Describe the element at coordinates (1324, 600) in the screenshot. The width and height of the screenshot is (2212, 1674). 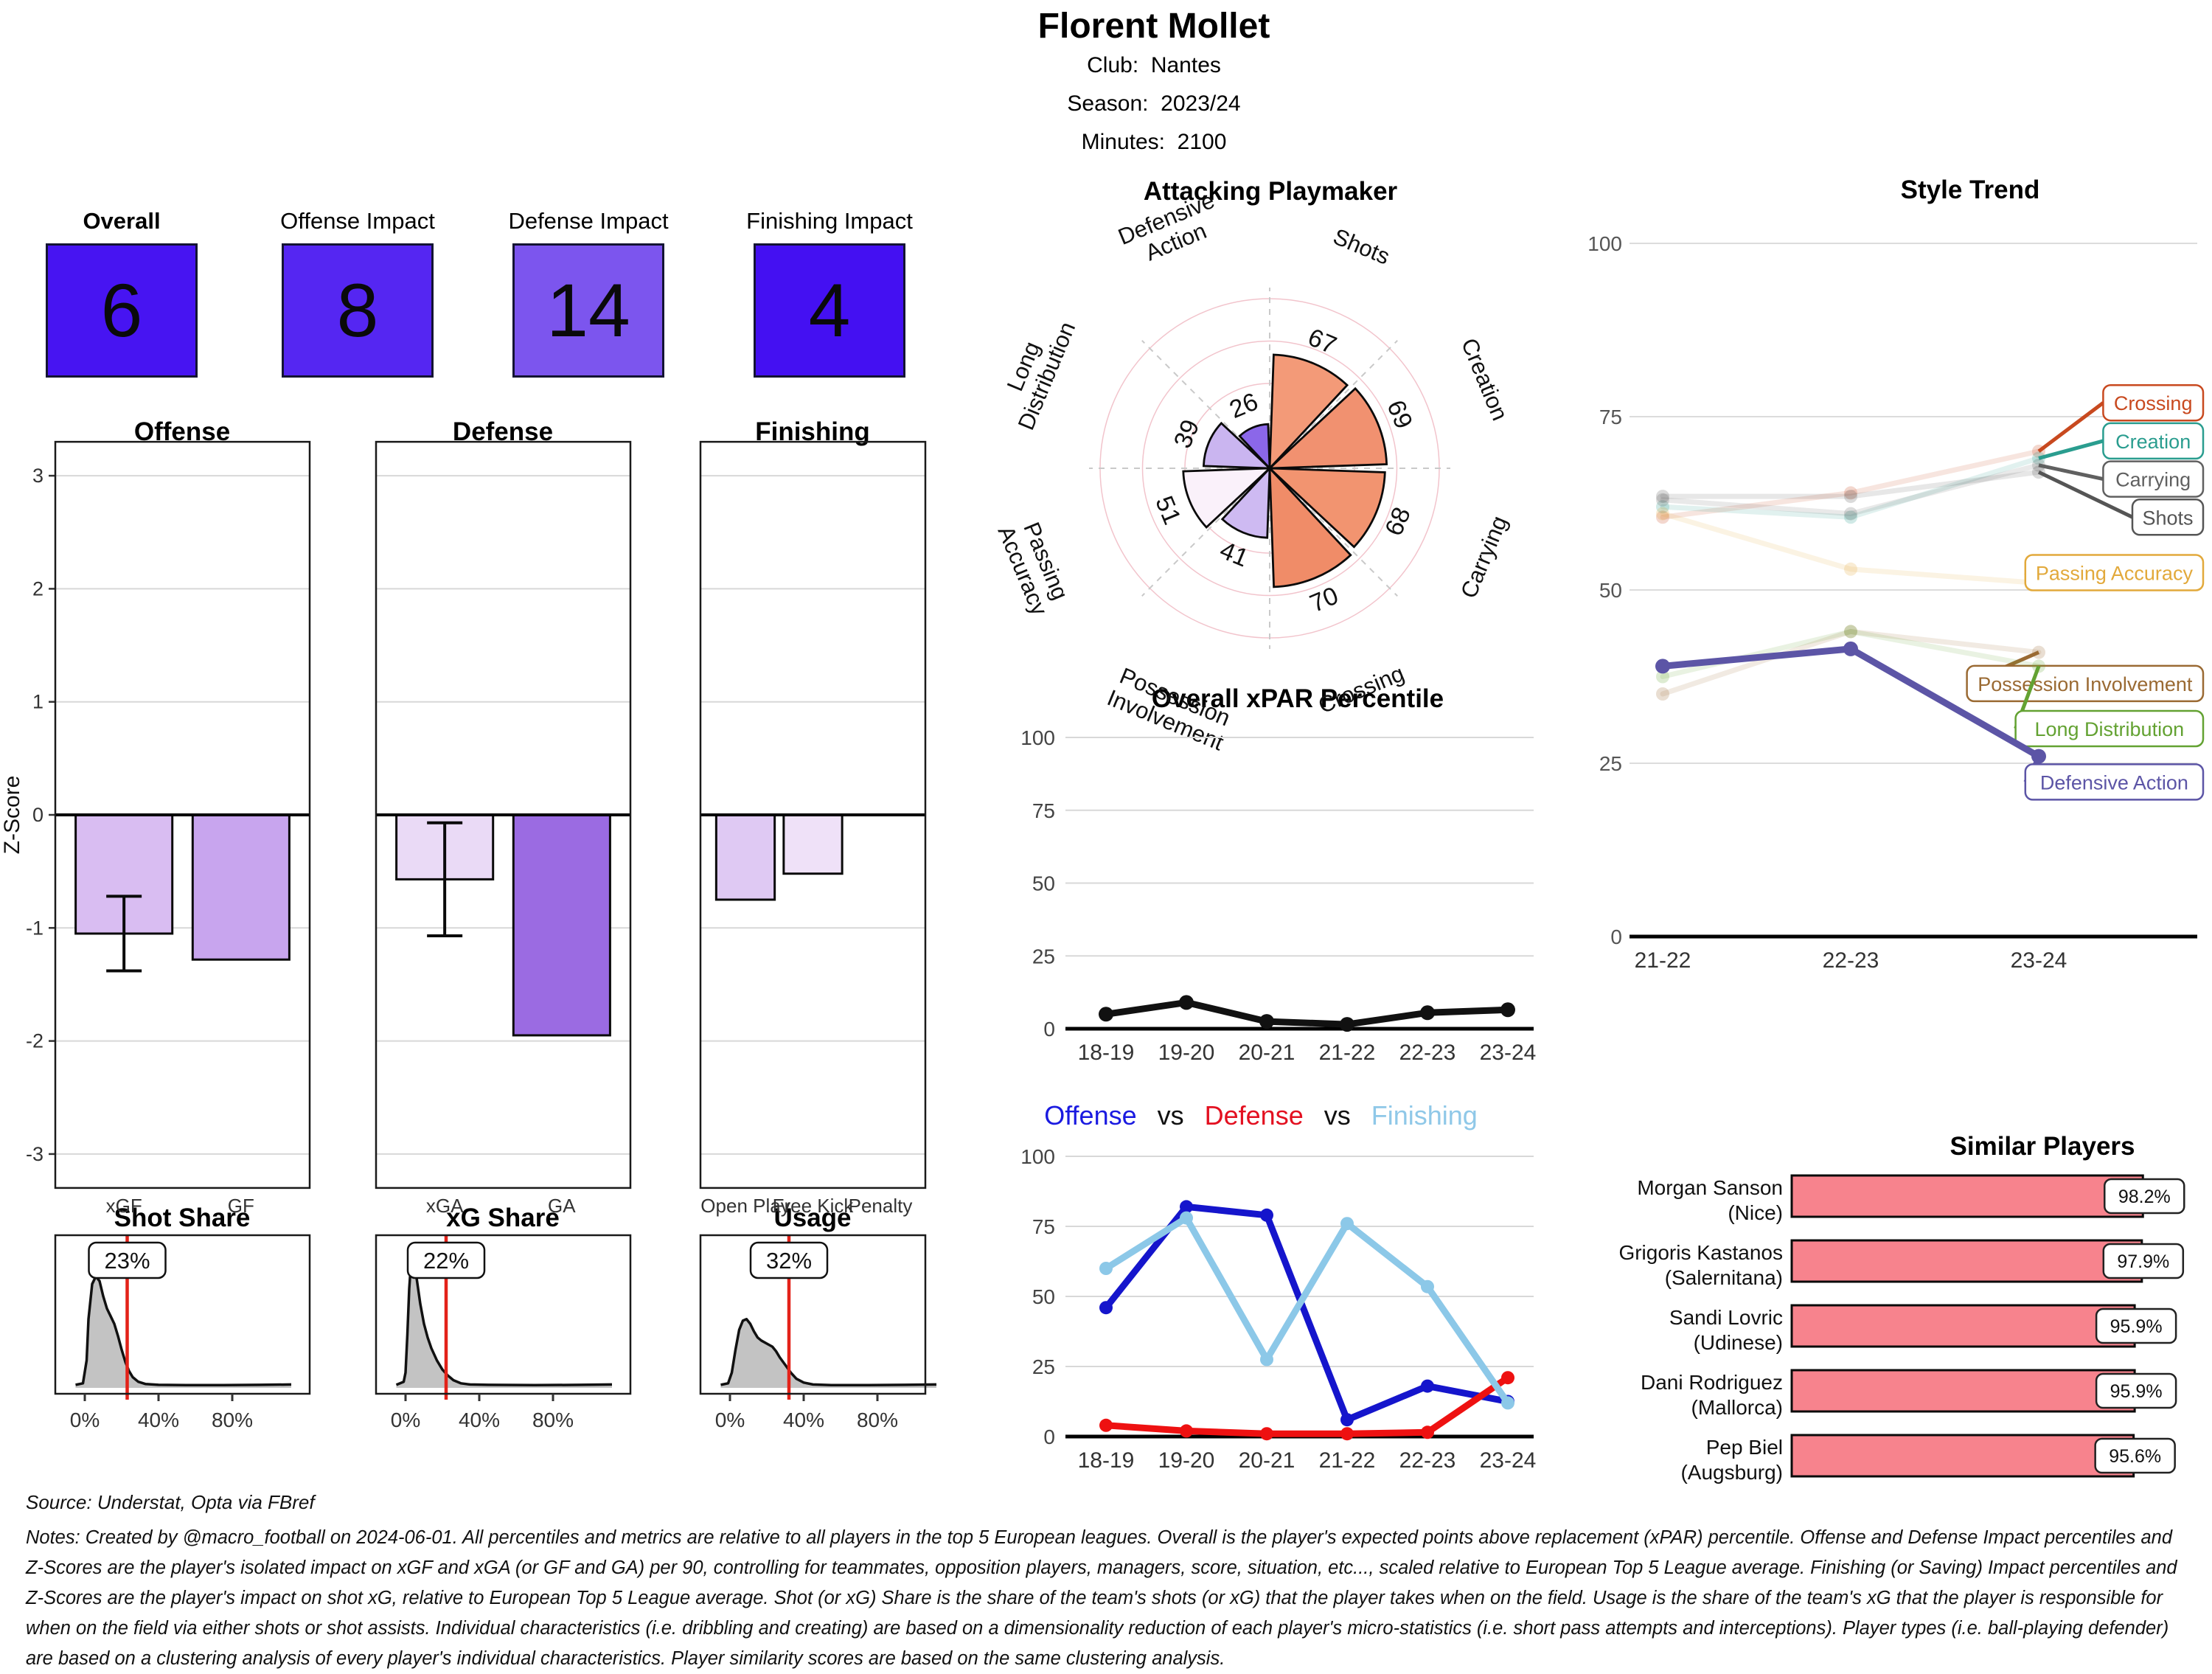
I see `sector-value: 70` at that location.